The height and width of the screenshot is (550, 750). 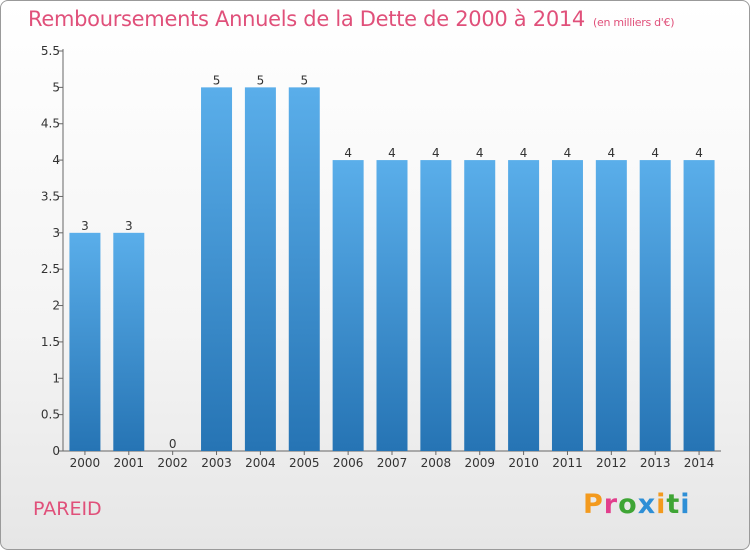 I want to click on bar-2007, so click(x=392, y=305).